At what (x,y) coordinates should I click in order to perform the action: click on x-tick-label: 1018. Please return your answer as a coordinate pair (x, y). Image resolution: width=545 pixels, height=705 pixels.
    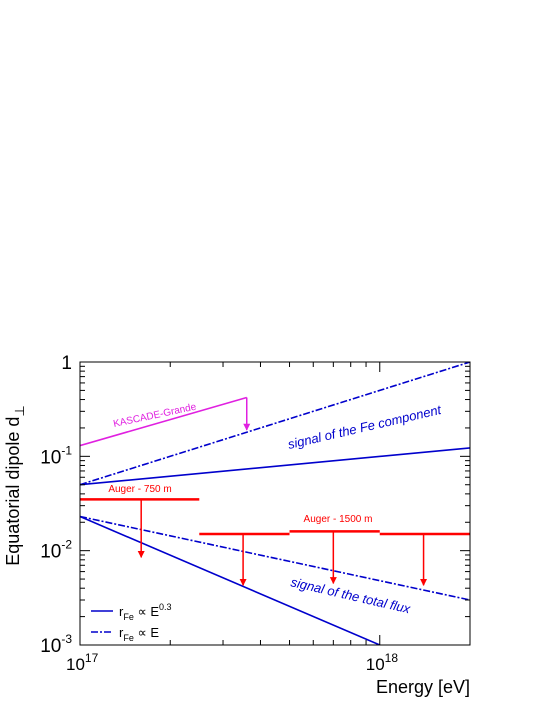
    Looking at the image, I should click on (382, 662).